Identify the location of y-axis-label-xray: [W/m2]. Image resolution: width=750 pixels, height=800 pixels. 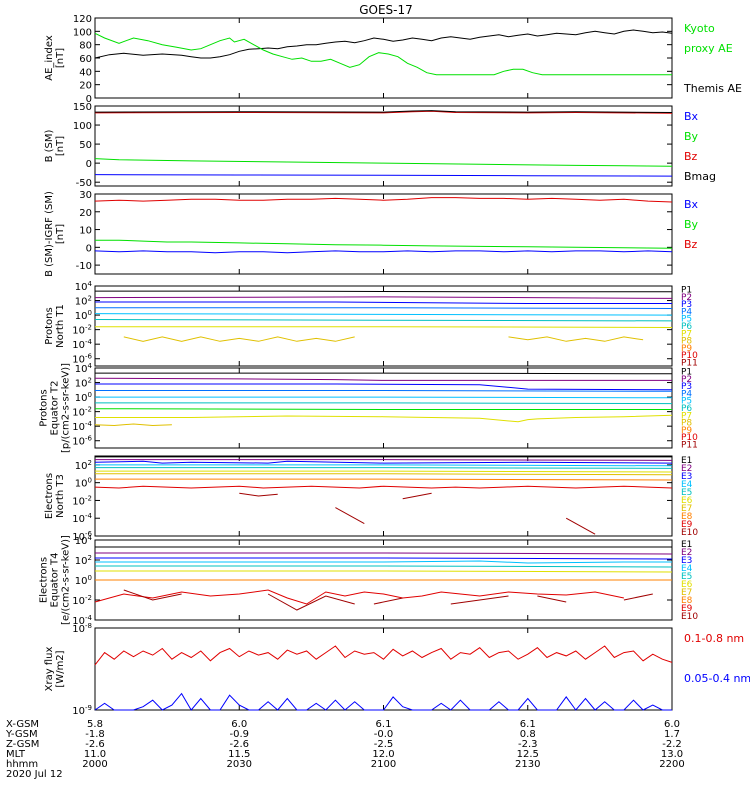
(60, 668).